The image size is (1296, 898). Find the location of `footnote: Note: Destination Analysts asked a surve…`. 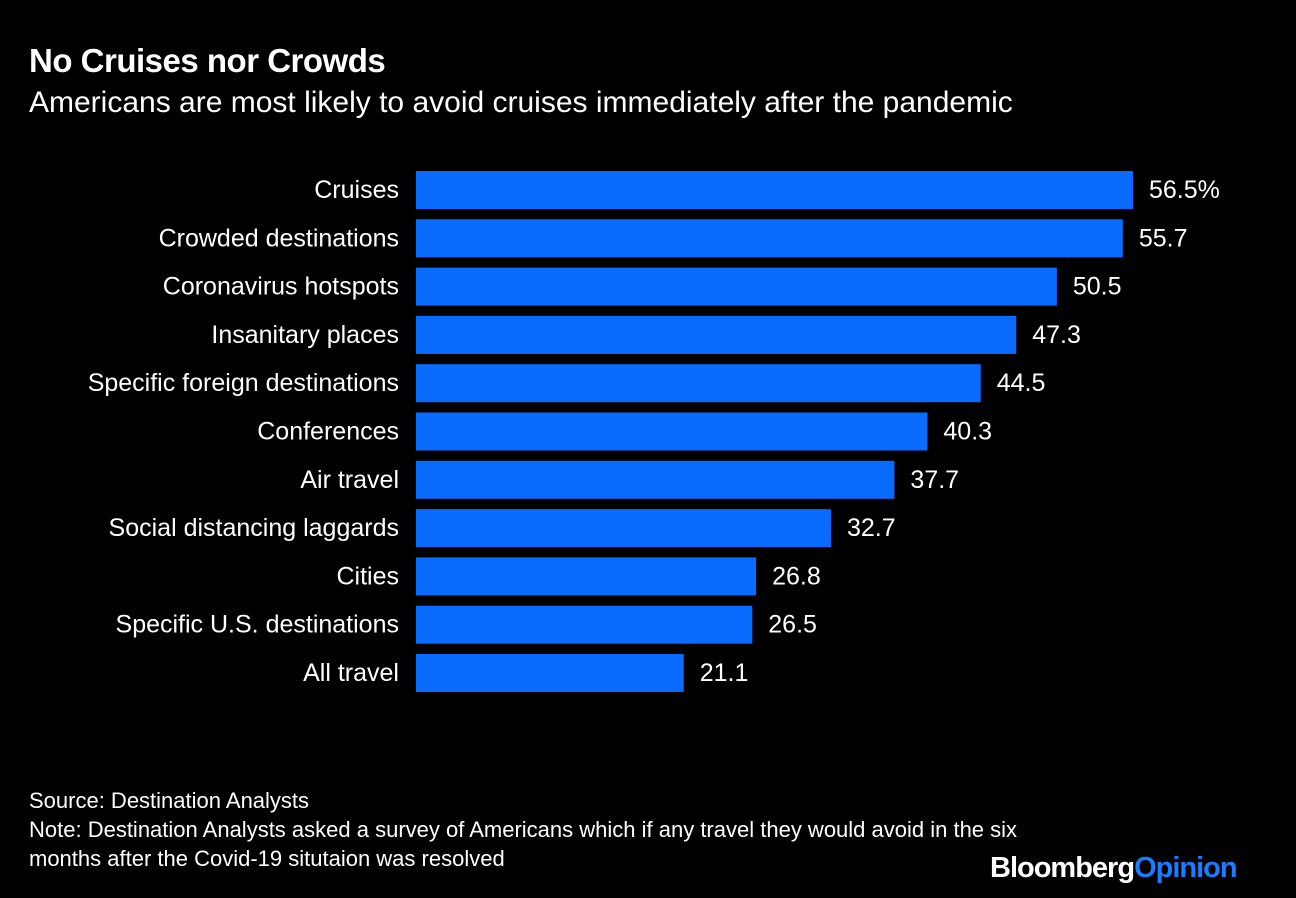

footnote: Note: Destination Analysts asked a surve… is located at coordinates (523, 844).